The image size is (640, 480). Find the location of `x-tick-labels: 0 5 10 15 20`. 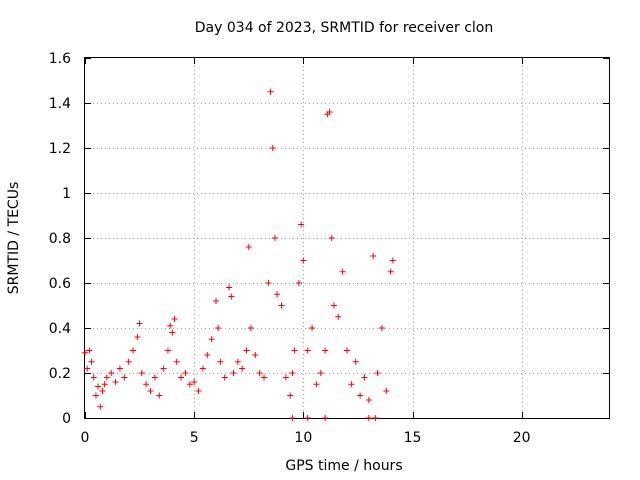

x-tick-labels: 0 5 10 15 20 is located at coordinates (306, 438).